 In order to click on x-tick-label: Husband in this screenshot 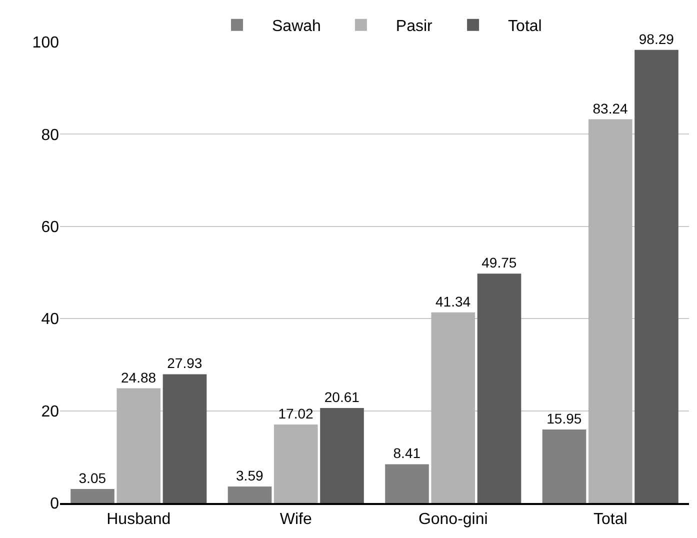, I will do `click(138, 519)`.